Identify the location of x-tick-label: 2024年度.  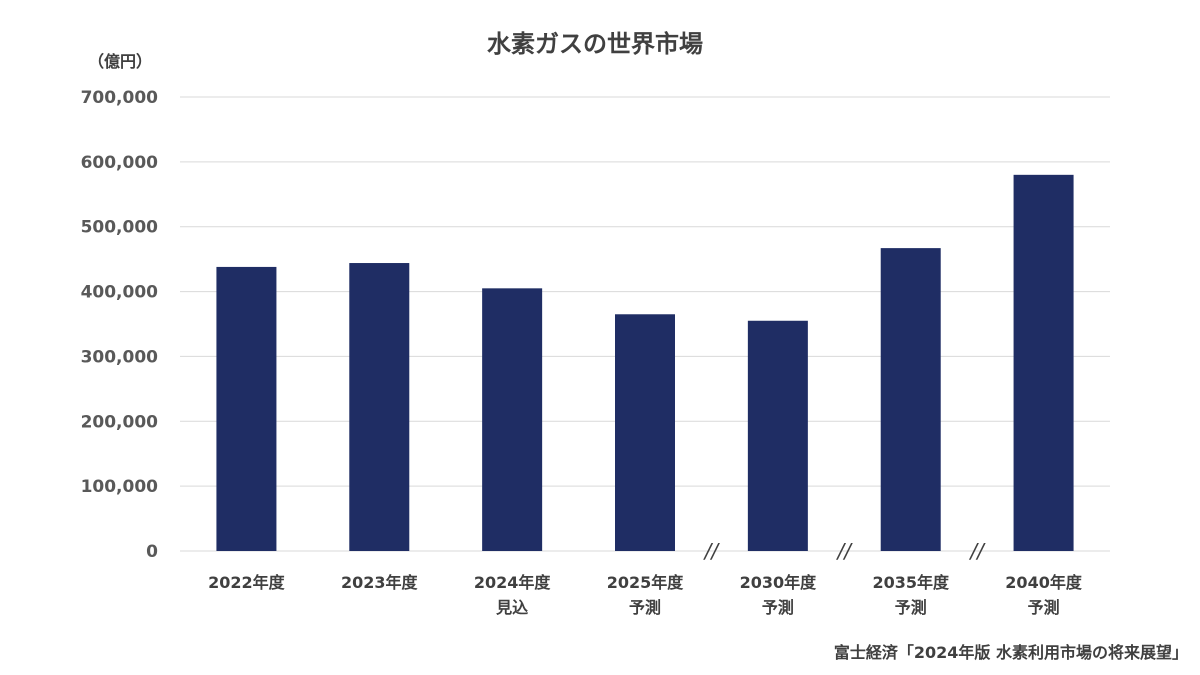
(513, 582).